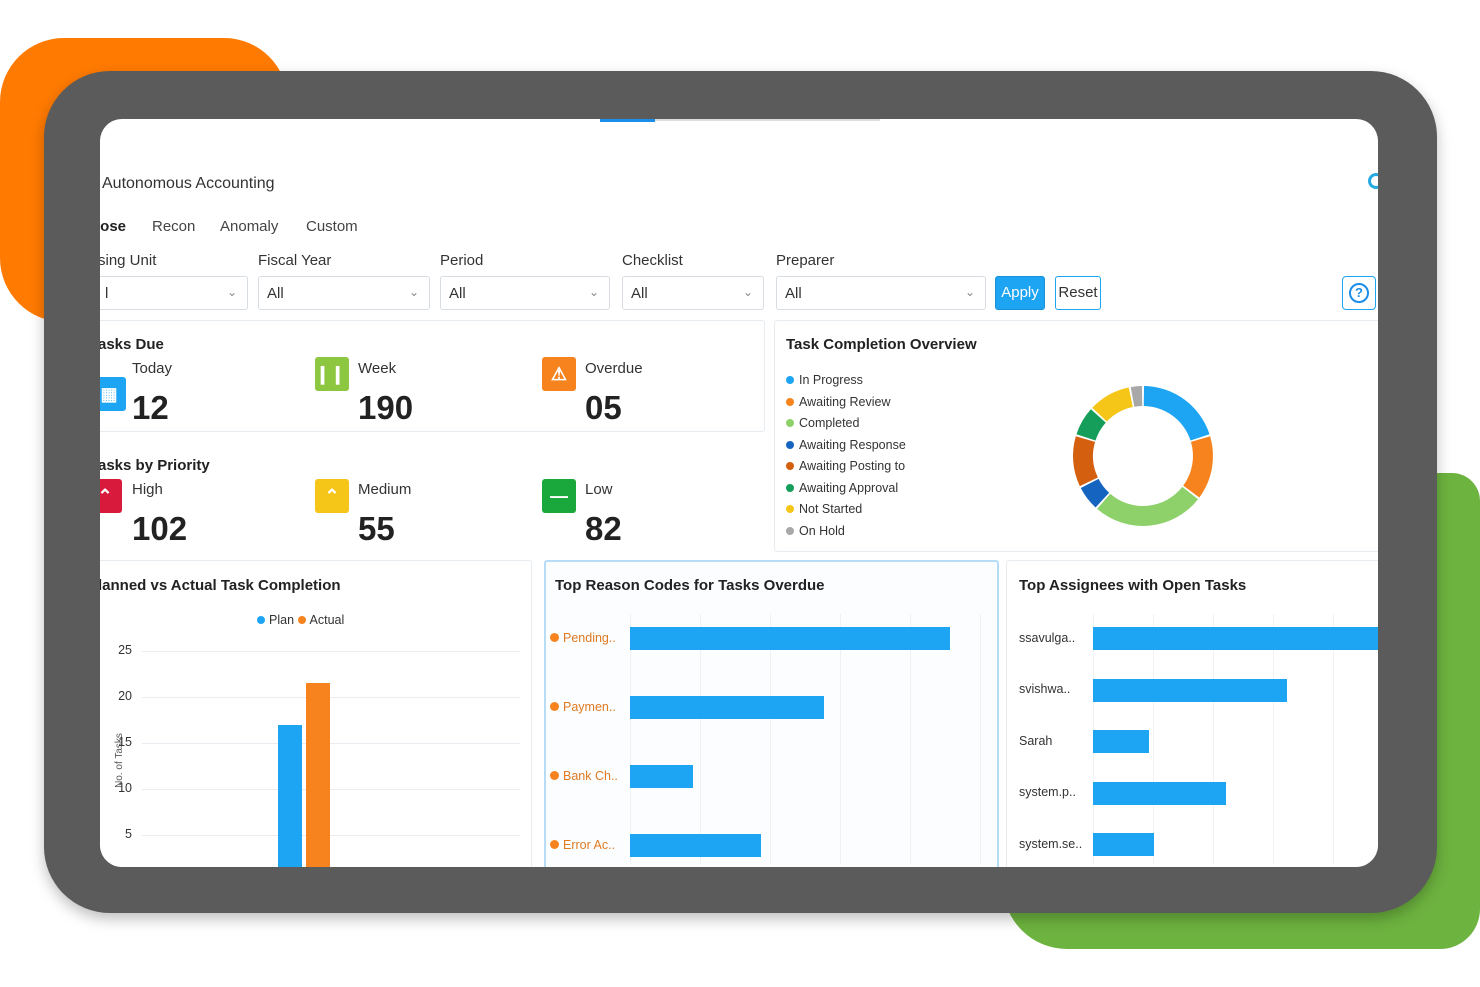 The width and height of the screenshot is (1480, 987). Describe the element at coordinates (290, 795) in the screenshot. I see `bar-plan` at that location.